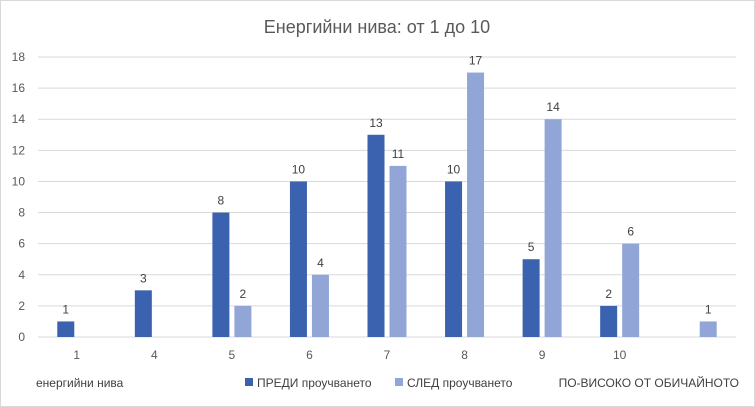 This screenshot has height=407, width=755. I want to click on data-label: 11, so click(398, 154).